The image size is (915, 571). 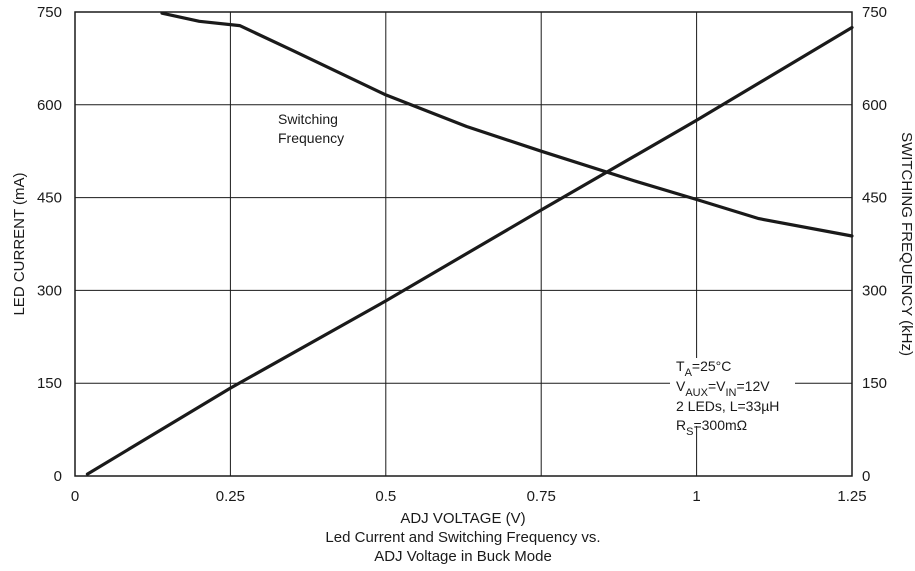 I want to click on caption-line-2: Led Current and Switching Frequency vs., so click(x=462, y=537).